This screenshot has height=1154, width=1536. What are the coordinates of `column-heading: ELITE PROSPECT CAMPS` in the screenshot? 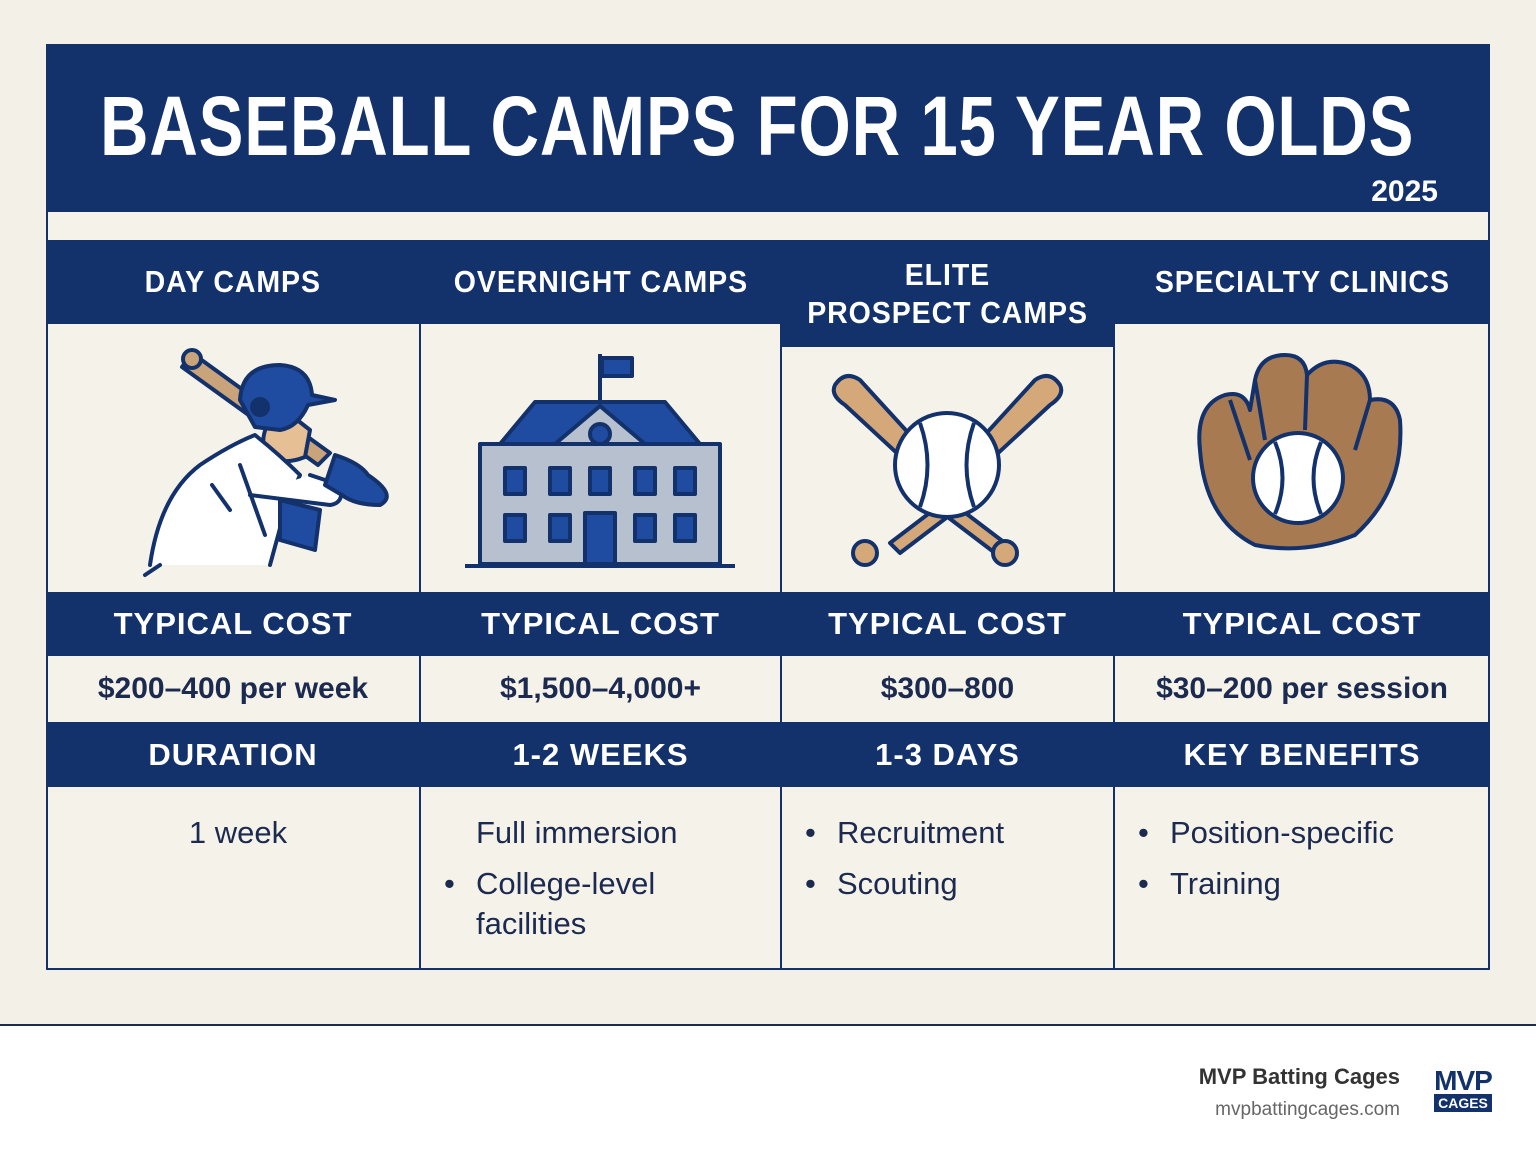 It's located at (947, 293).